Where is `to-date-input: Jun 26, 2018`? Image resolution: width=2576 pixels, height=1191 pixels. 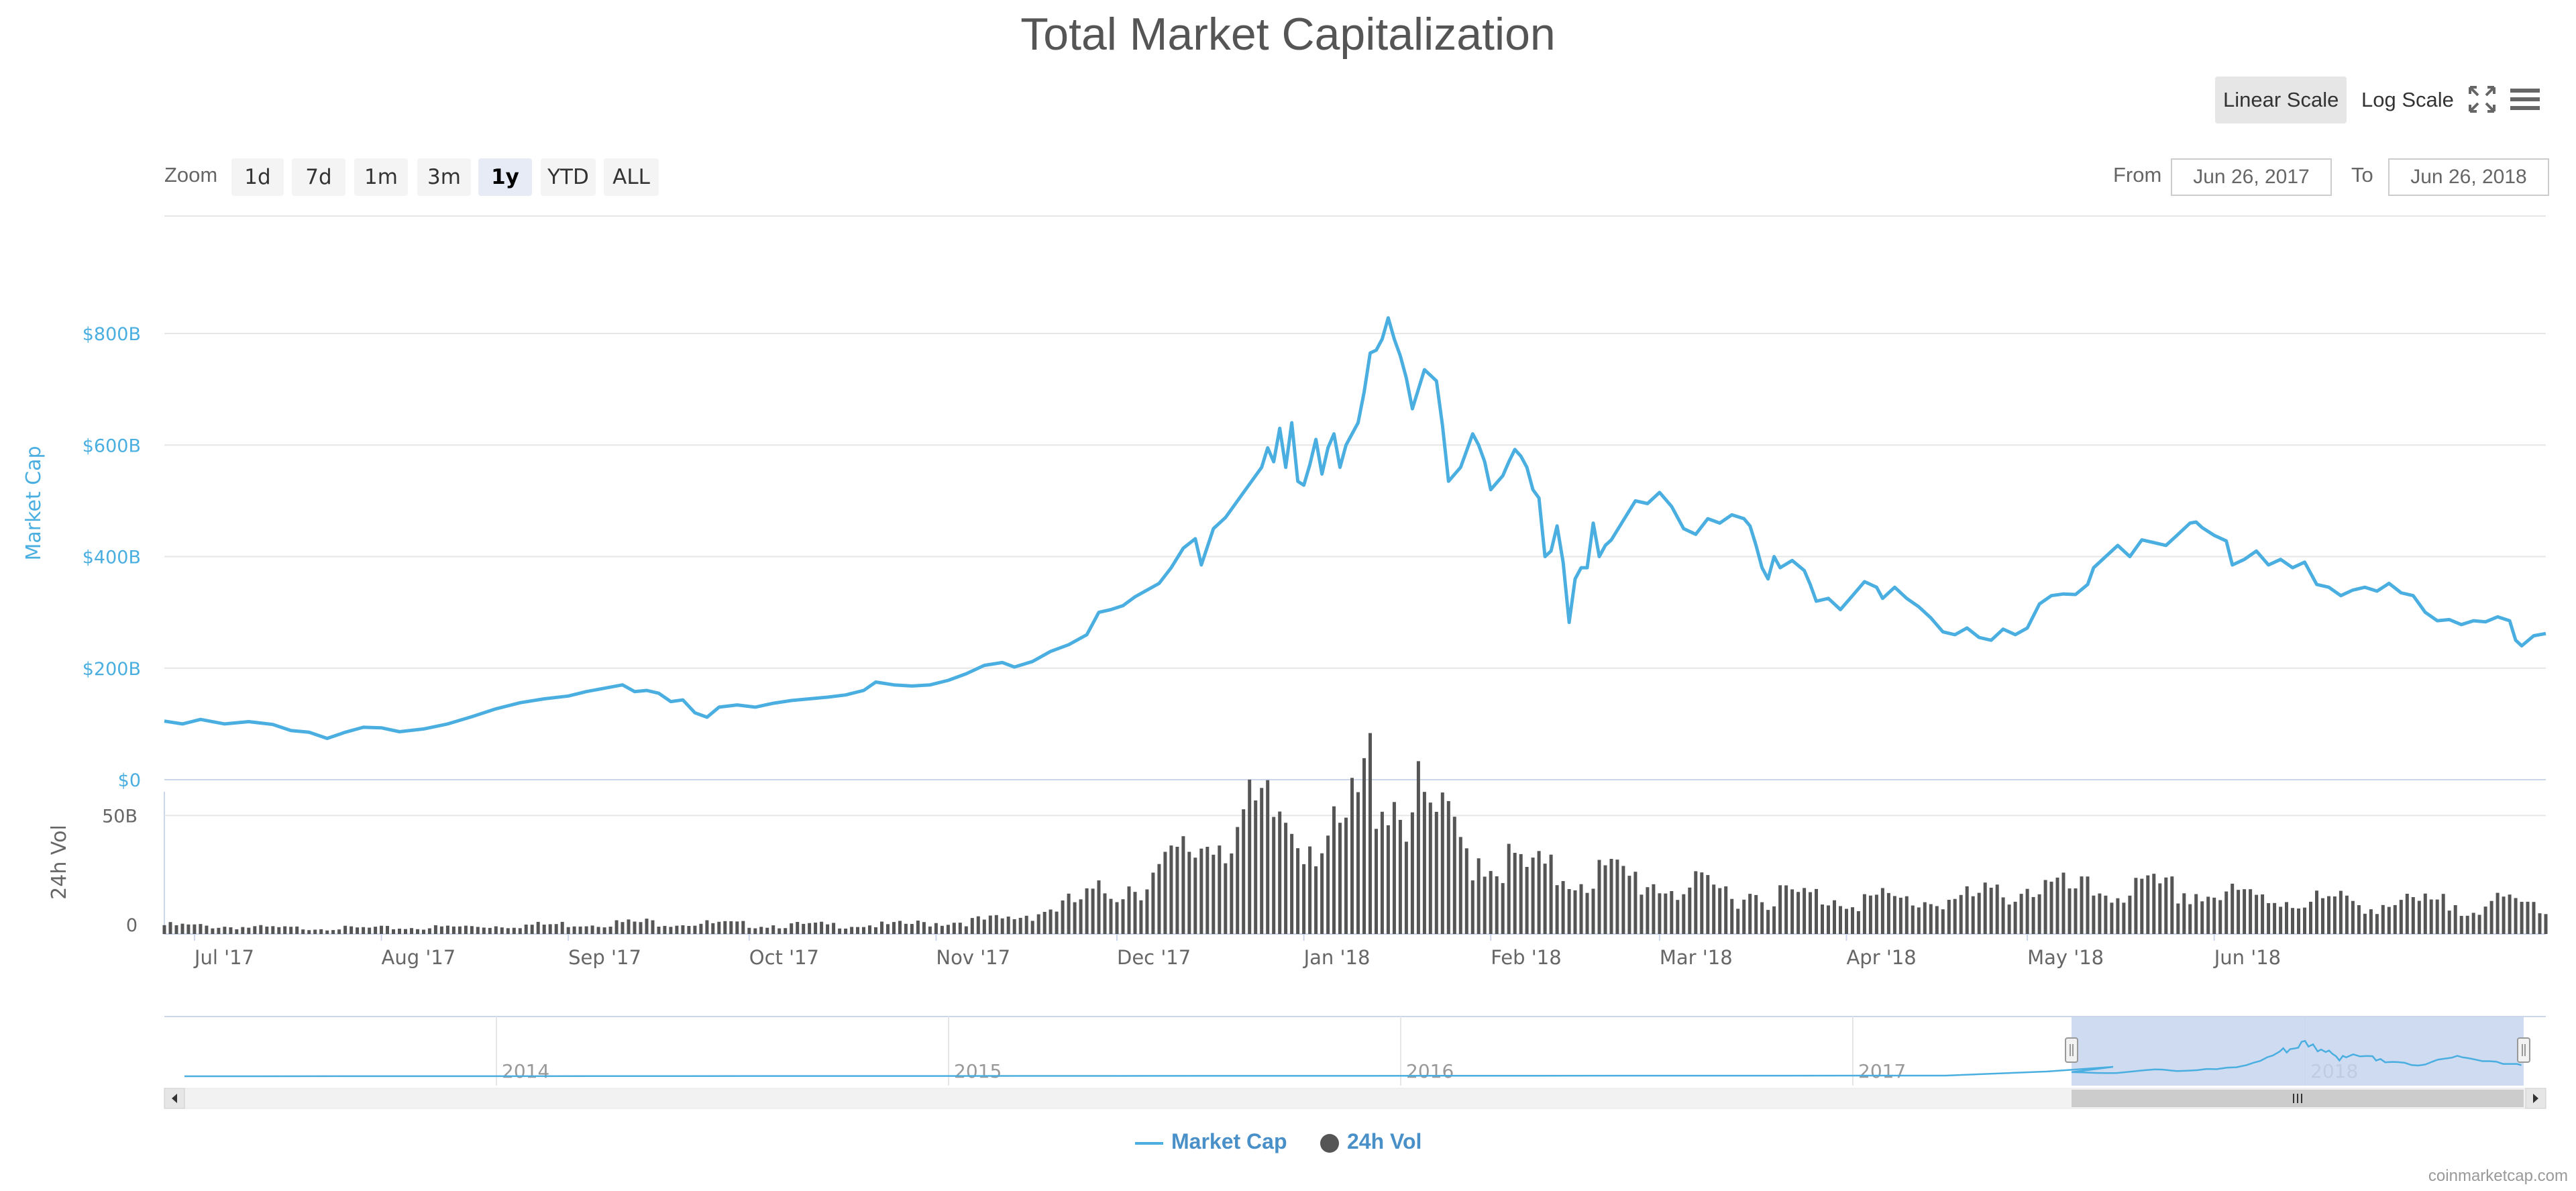 to-date-input: Jun 26, 2018 is located at coordinates (2468, 177).